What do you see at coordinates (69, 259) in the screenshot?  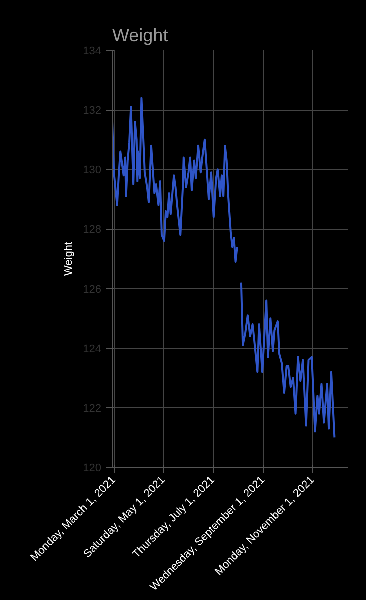 I see `y-axis-title: Weight` at bounding box center [69, 259].